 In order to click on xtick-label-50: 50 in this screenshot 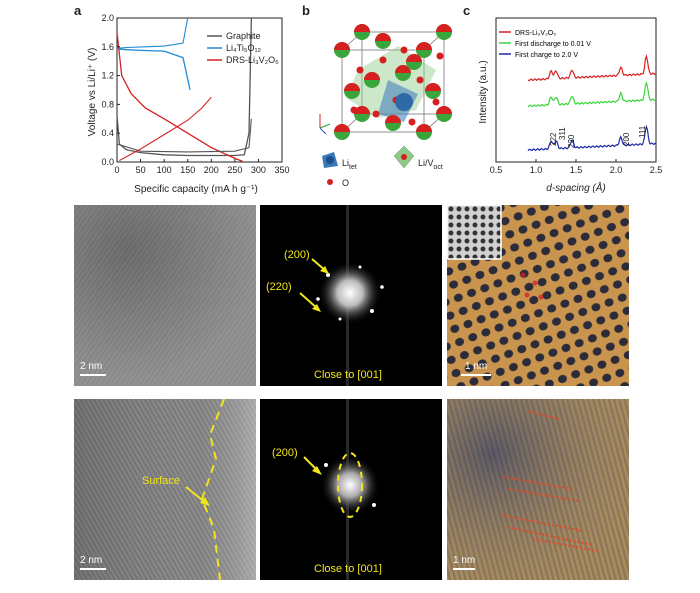, I will do `click(141, 170)`.